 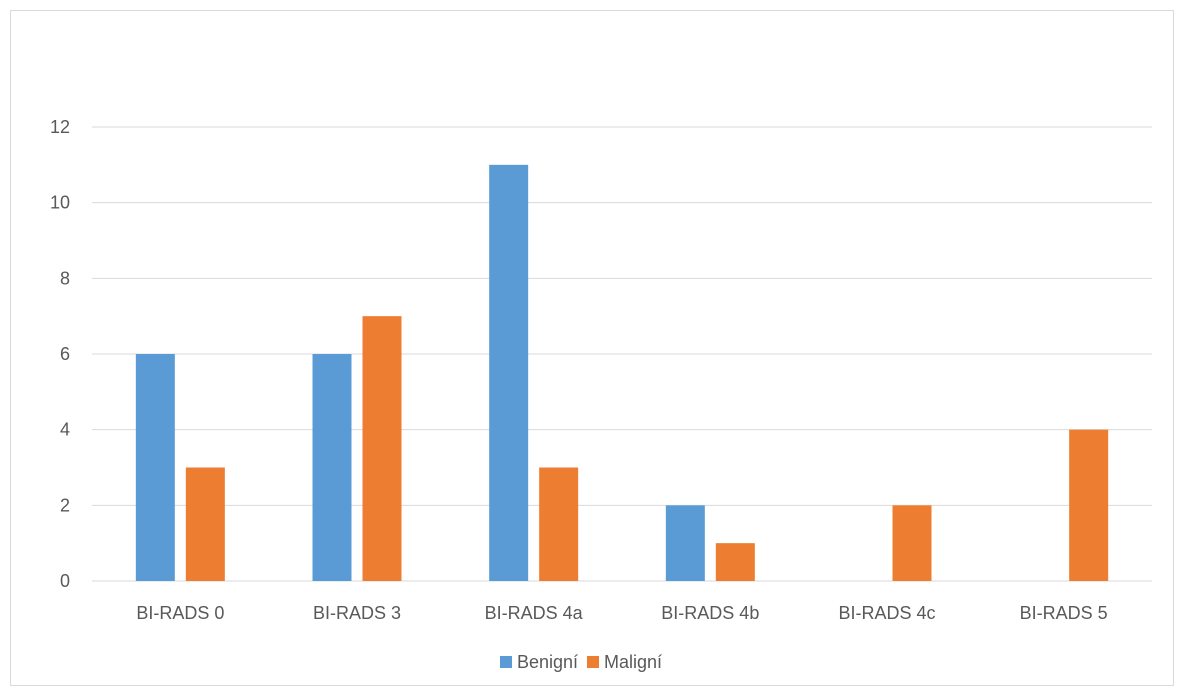 I want to click on y-tick-label: 12, so click(x=60, y=127).